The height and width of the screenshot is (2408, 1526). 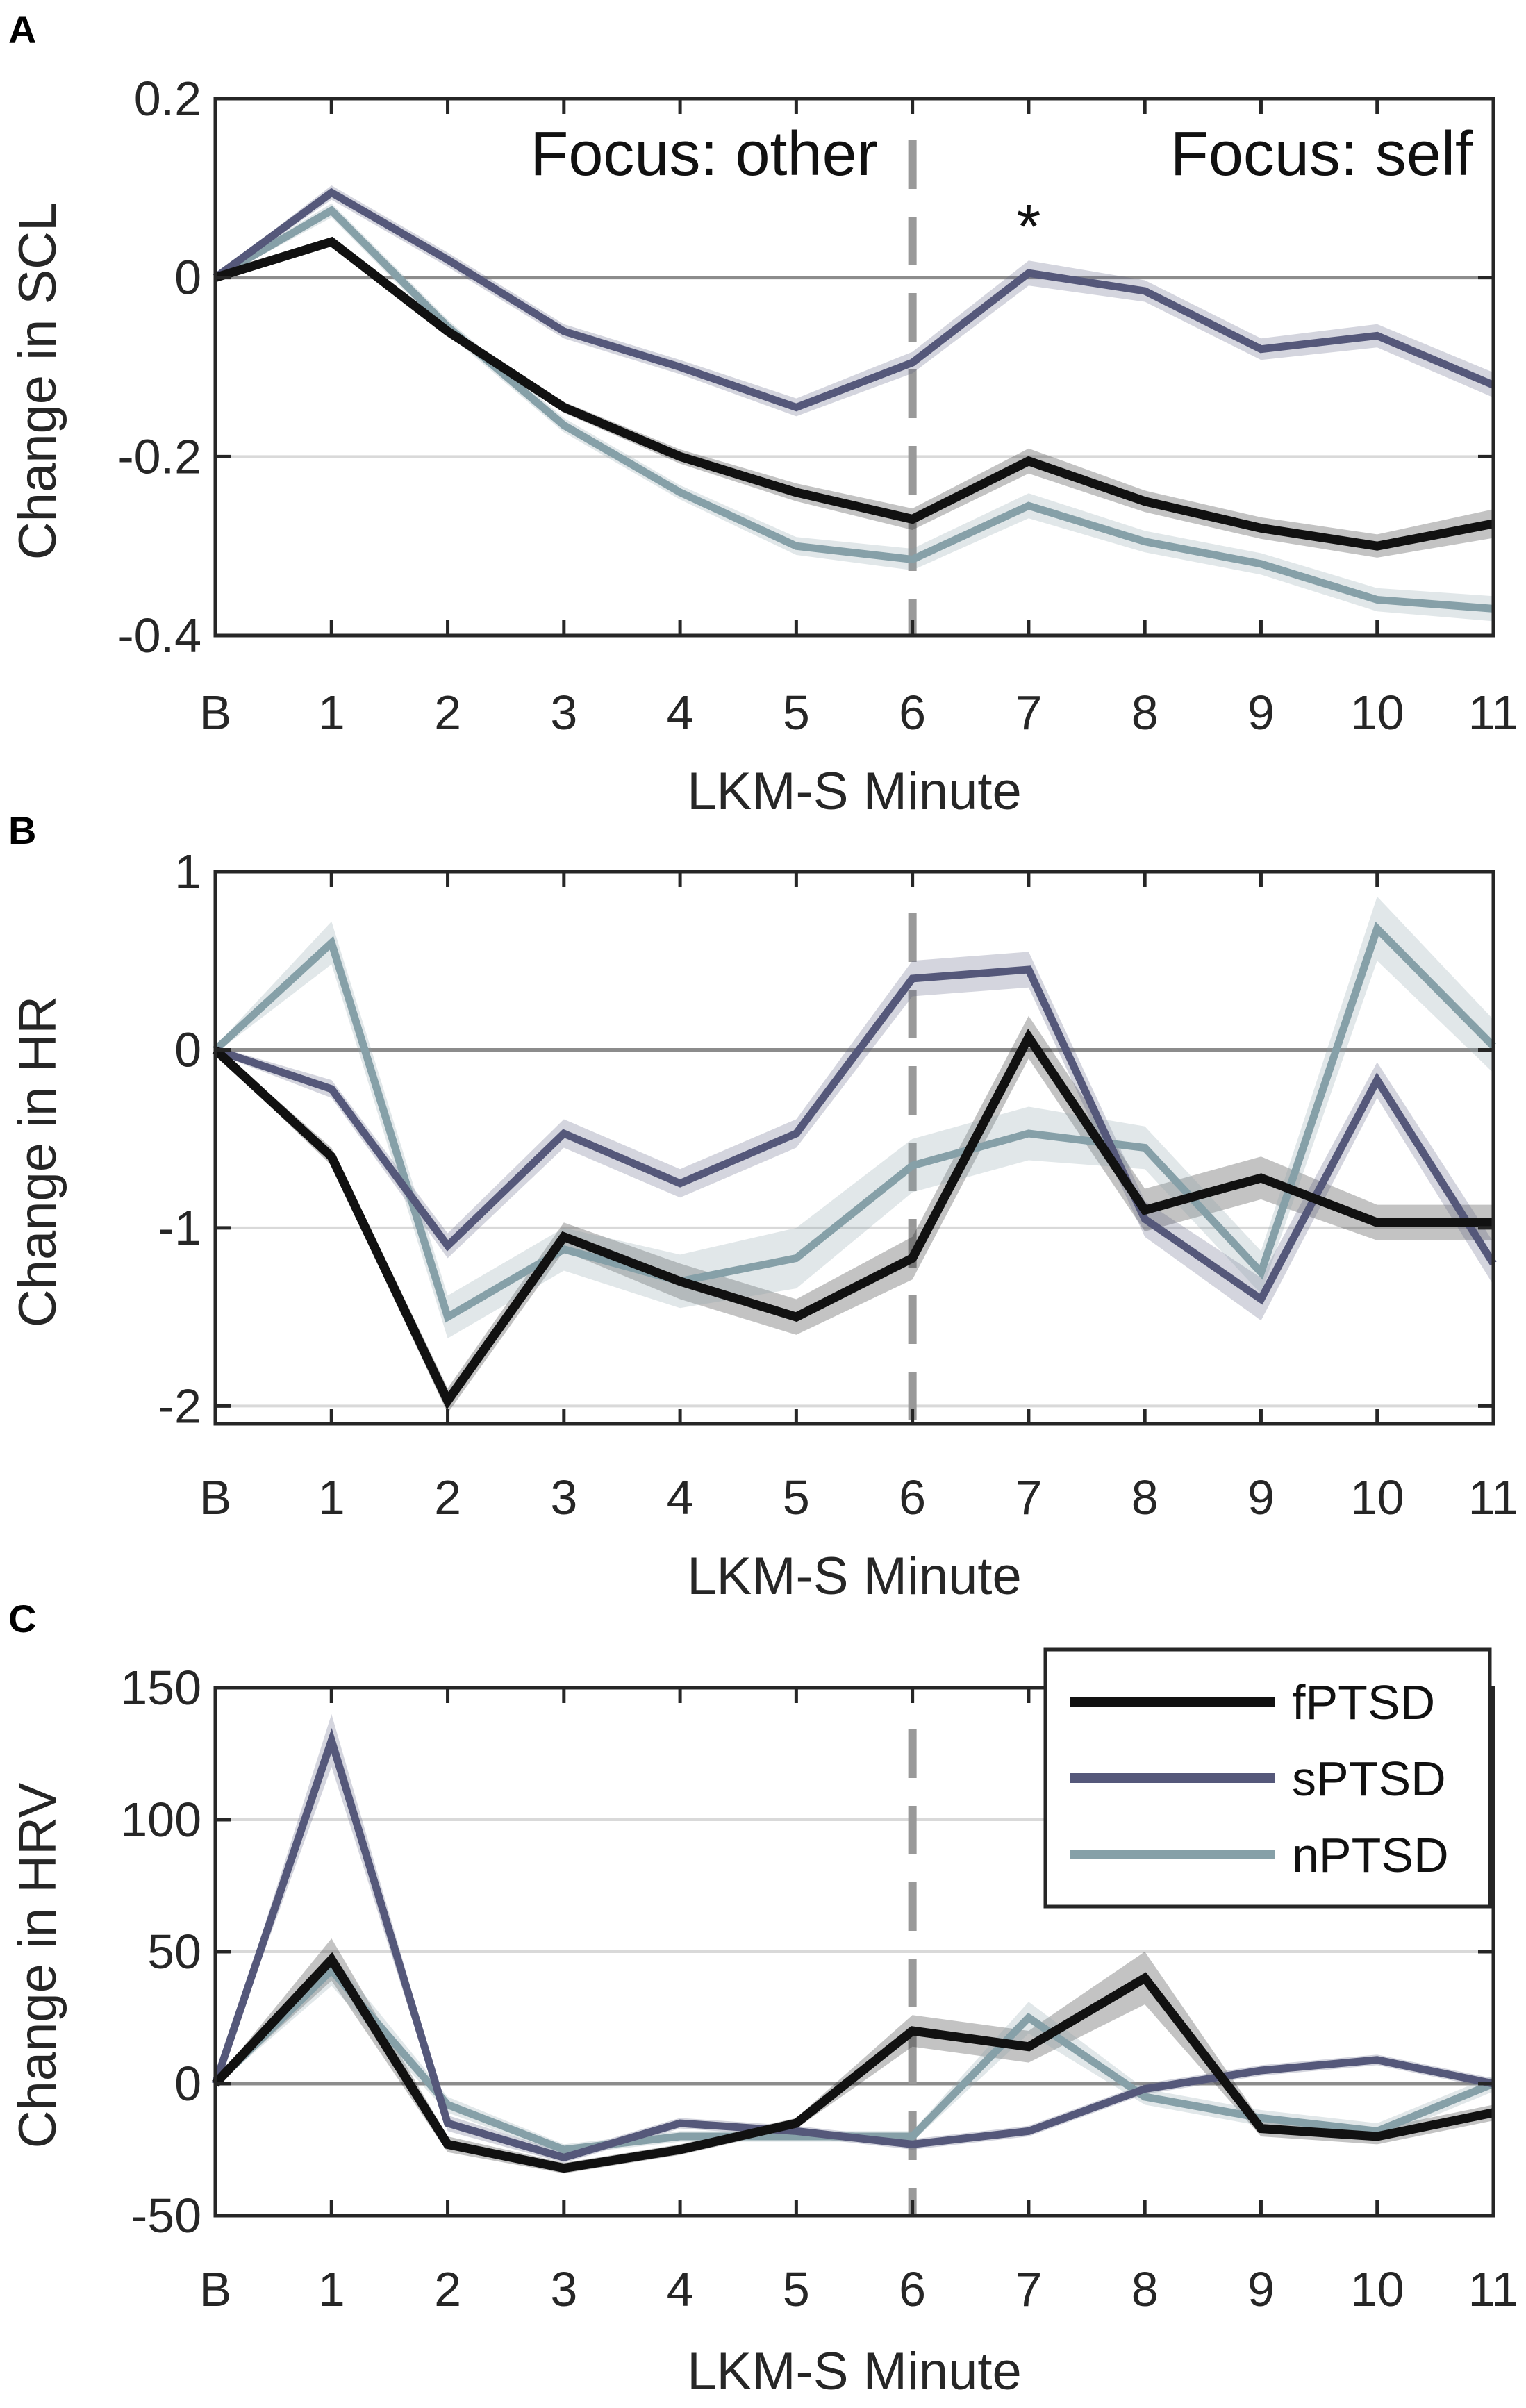 What do you see at coordinates (167, 99) in the screenshot?
I see `y-tick-label: 0.2` at bounding box center [167, 99].